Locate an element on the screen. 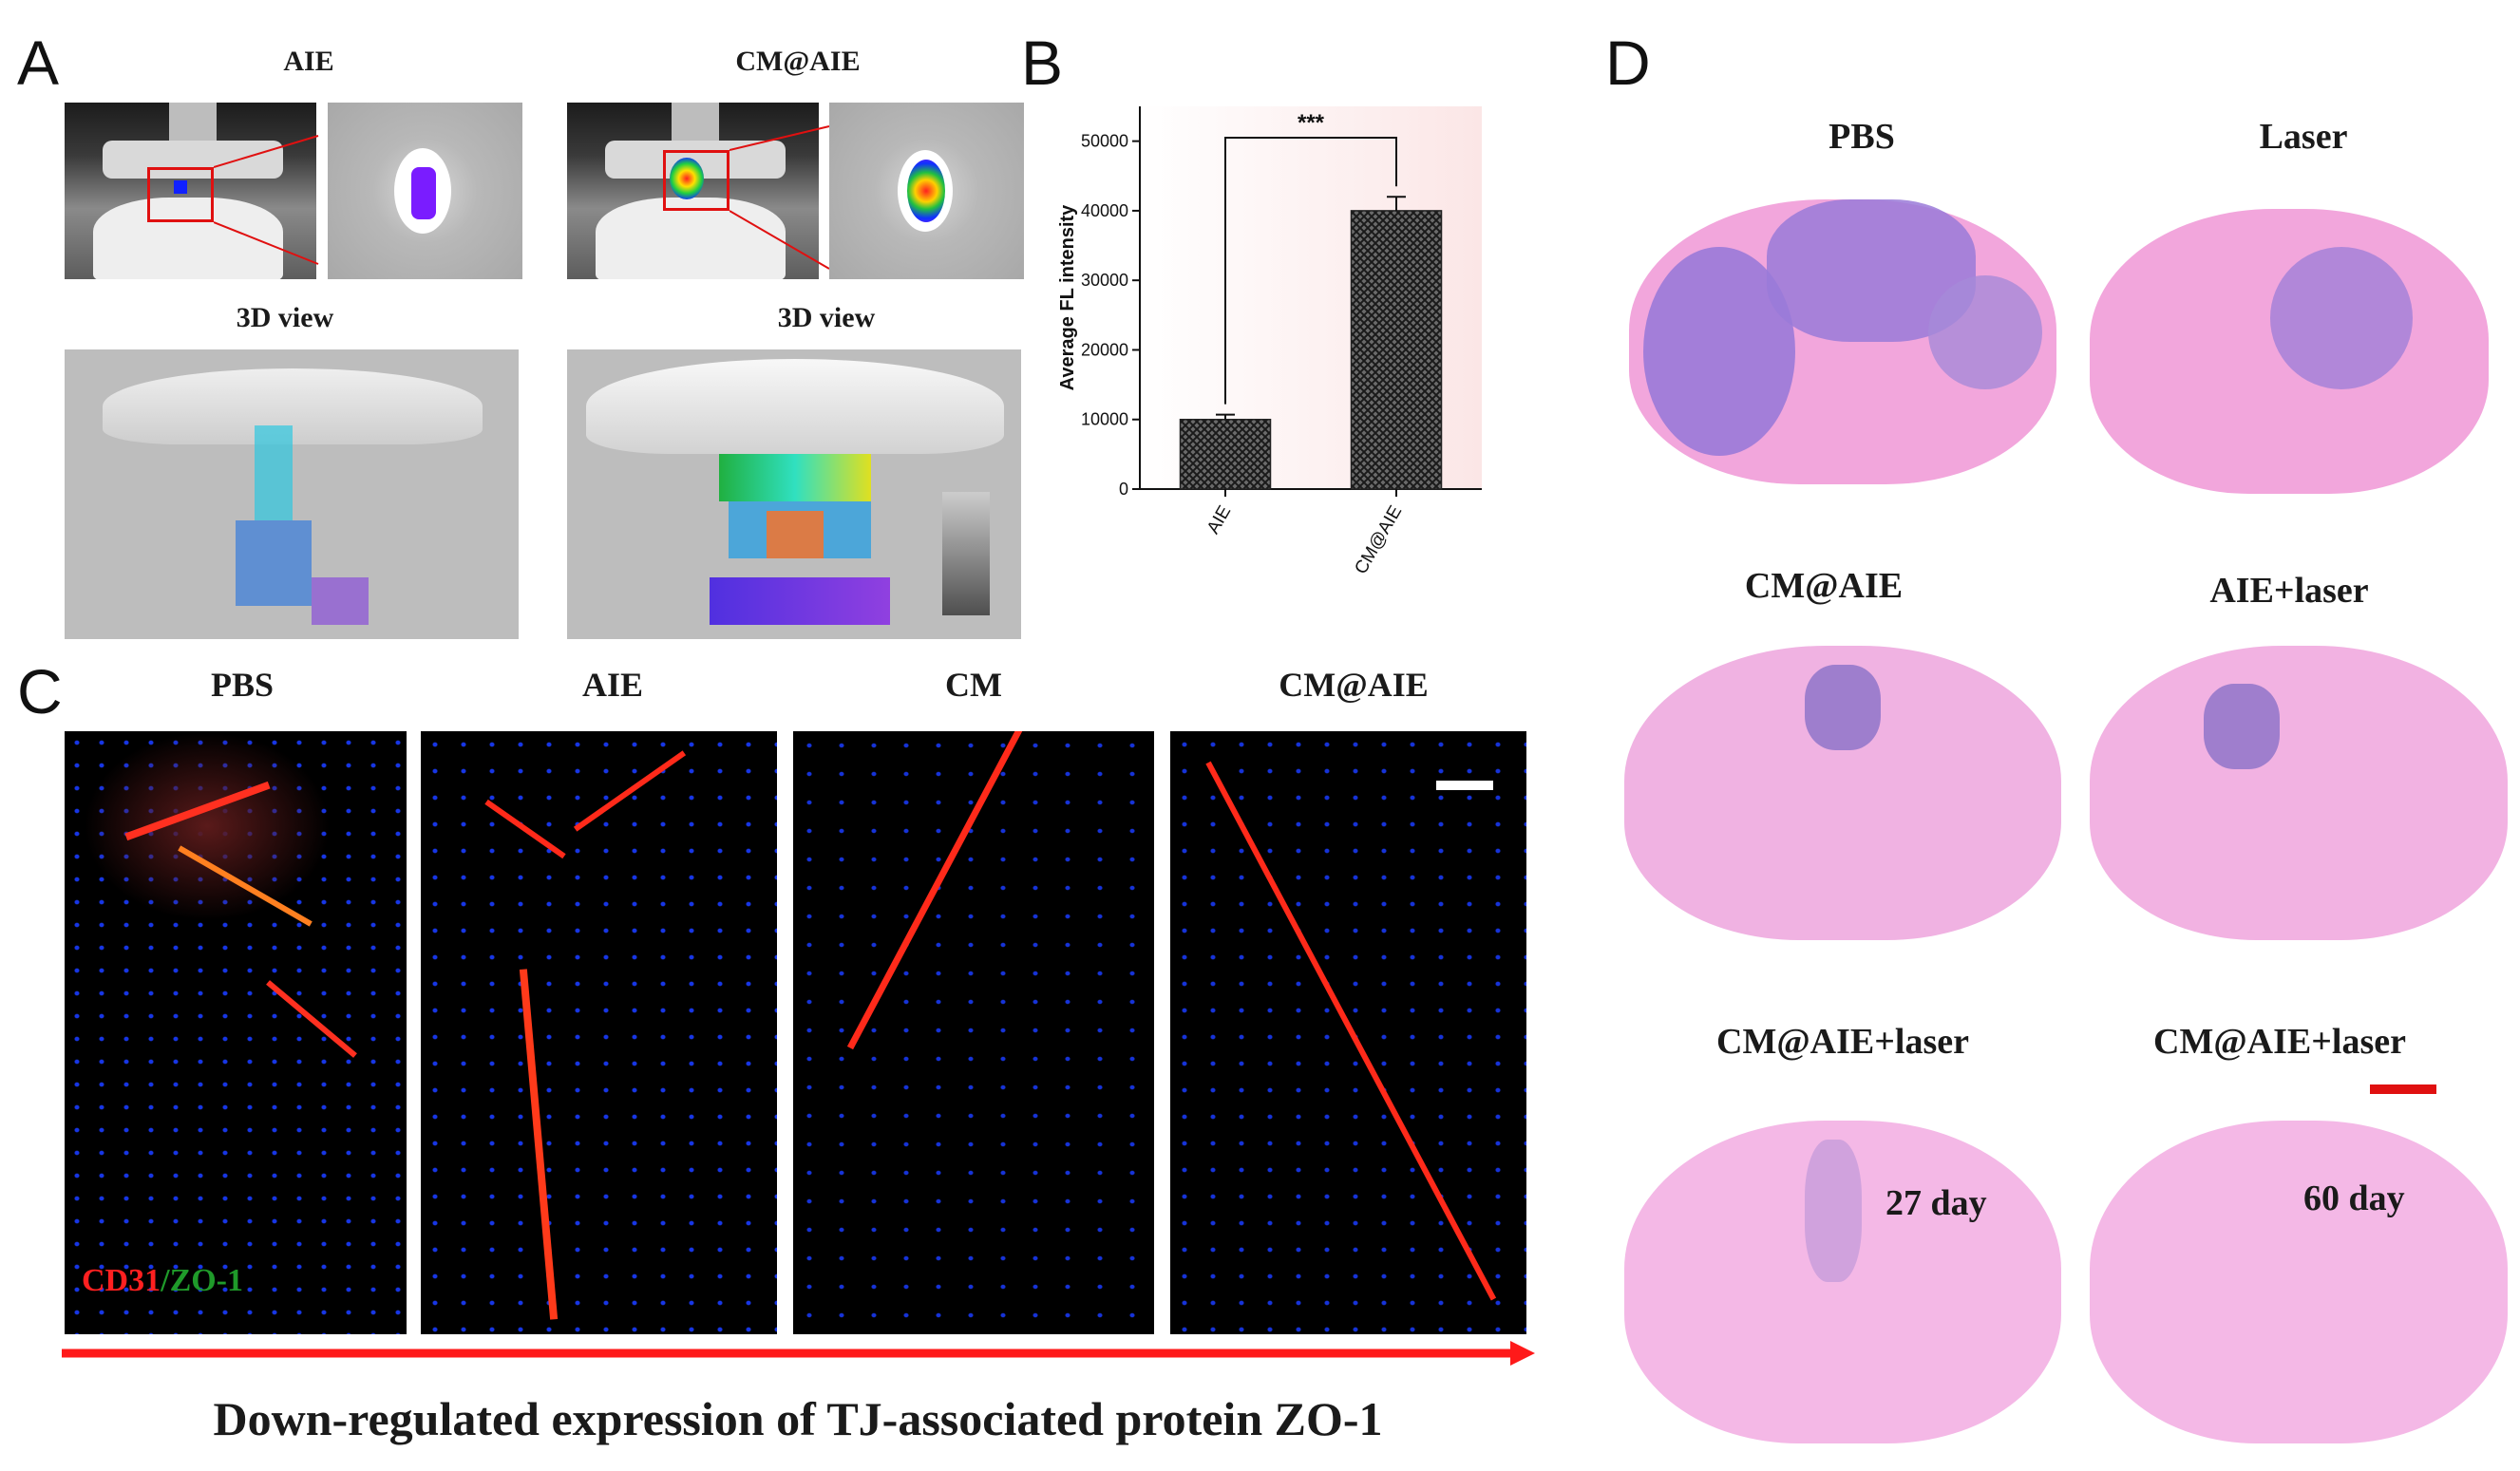 The width and height of the screenshot is (2520, 1471). panel-c-col-3-title: CM is located at coordinates (973, 685).